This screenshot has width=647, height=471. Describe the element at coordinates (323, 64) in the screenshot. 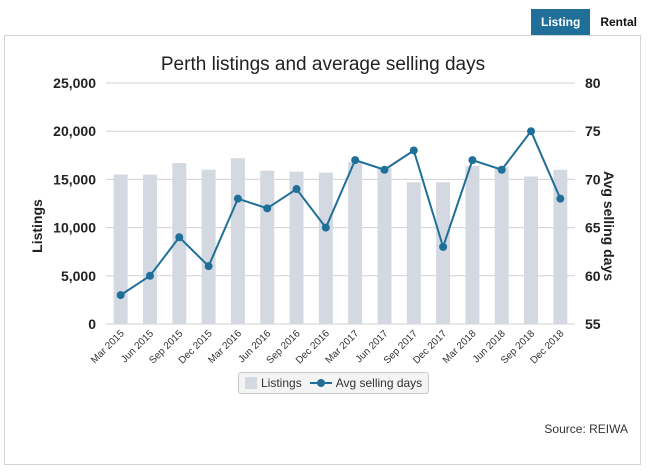

I see `chart-title: Perth listings and average selling days` at that location.